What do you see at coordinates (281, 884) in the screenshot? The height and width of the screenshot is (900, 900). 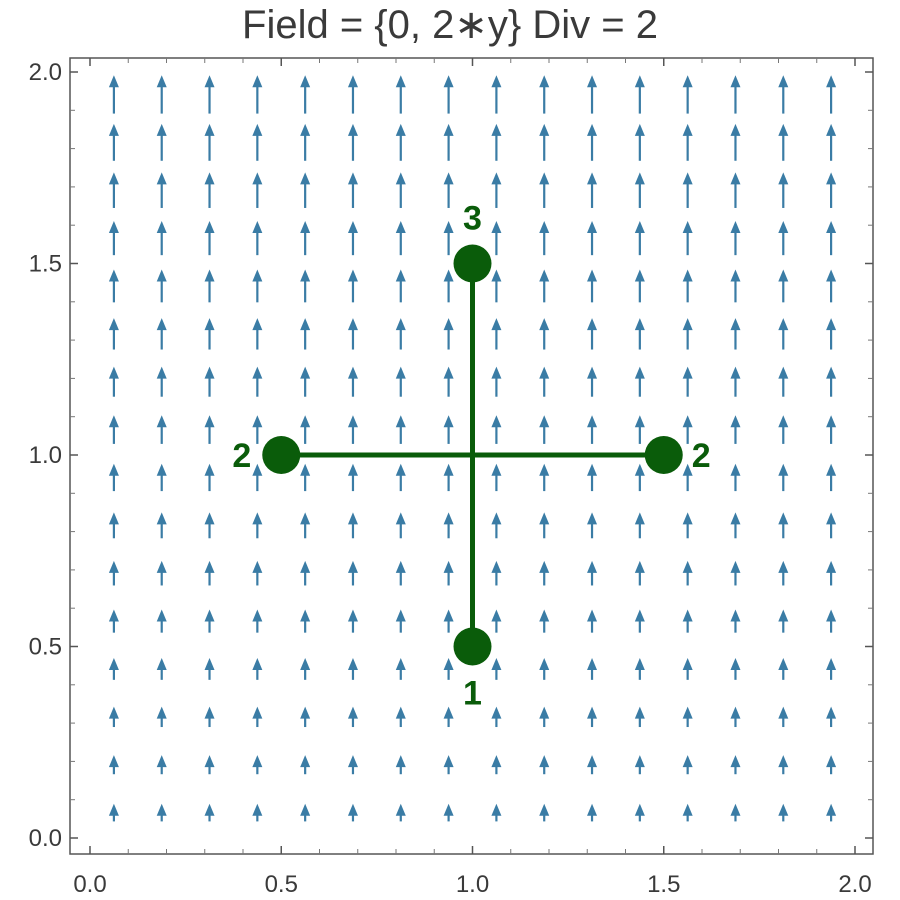 I see `x-tick-label: 0.5` at bounding box center [281, 884].